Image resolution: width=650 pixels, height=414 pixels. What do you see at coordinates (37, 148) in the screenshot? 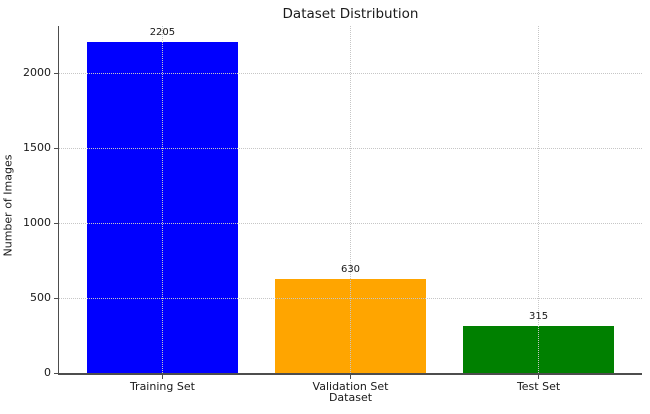
I see `y-tick-label: 1500` at bounding box center [37, 148].